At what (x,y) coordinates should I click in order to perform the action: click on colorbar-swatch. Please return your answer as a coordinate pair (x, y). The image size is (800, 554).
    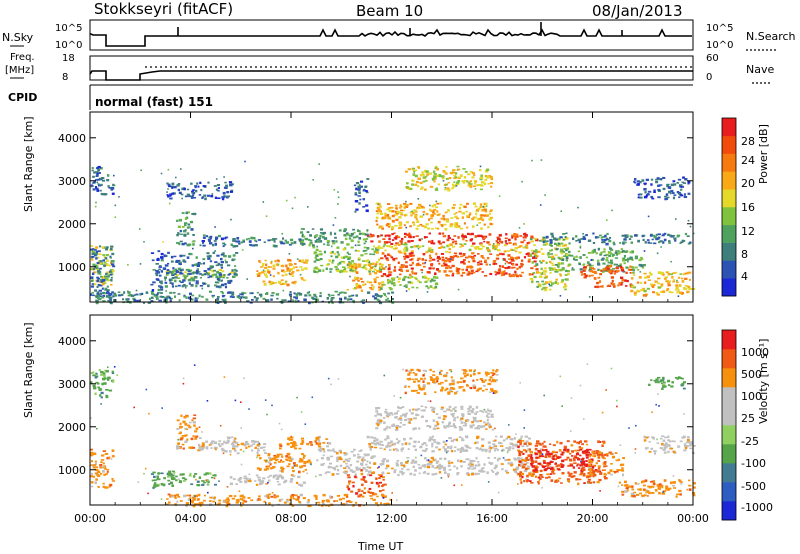
    Looking at the image, I should click on (729, 180).